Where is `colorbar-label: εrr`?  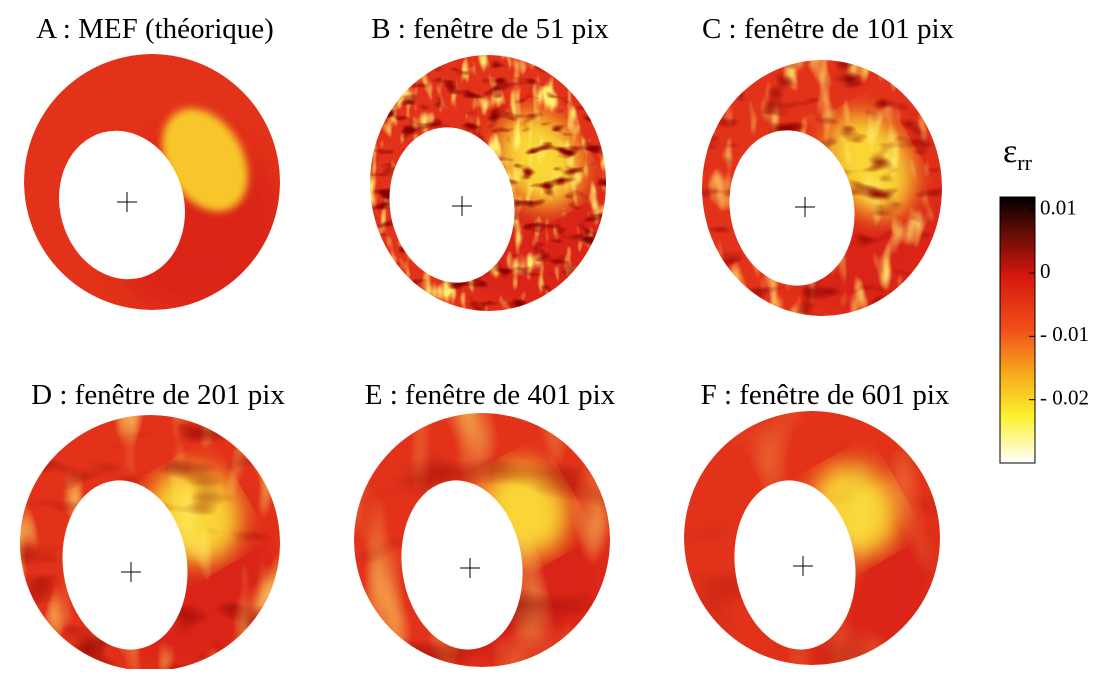
colorbar-label: εrr is located at coordinates (1018, 154).